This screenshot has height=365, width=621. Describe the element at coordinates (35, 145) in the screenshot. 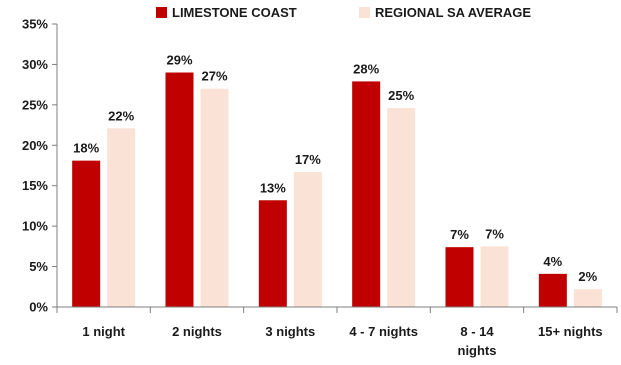

I see `y-tick-label: 20%` at that location.